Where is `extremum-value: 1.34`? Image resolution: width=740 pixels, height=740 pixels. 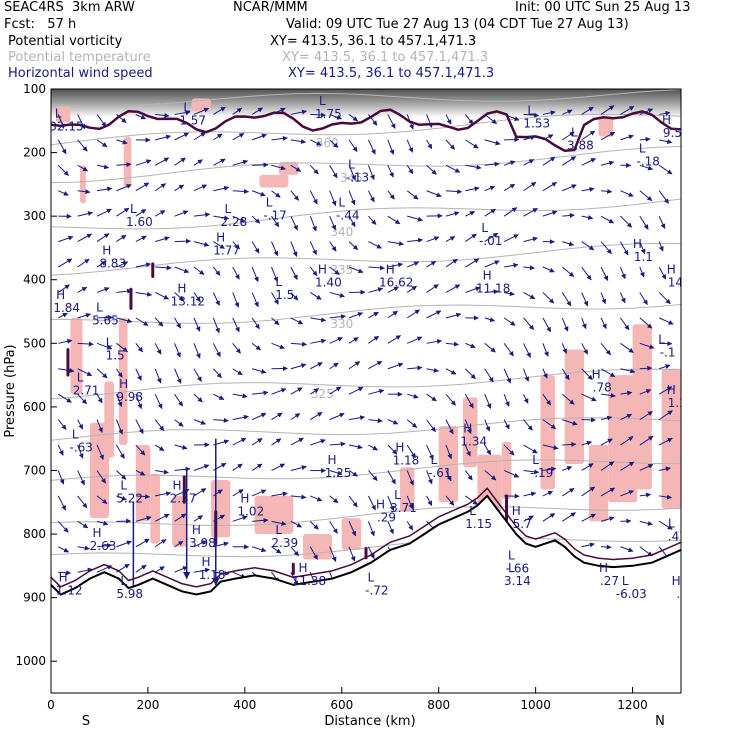 extremum-value: 1.34 is located at coordinates (473, 441).